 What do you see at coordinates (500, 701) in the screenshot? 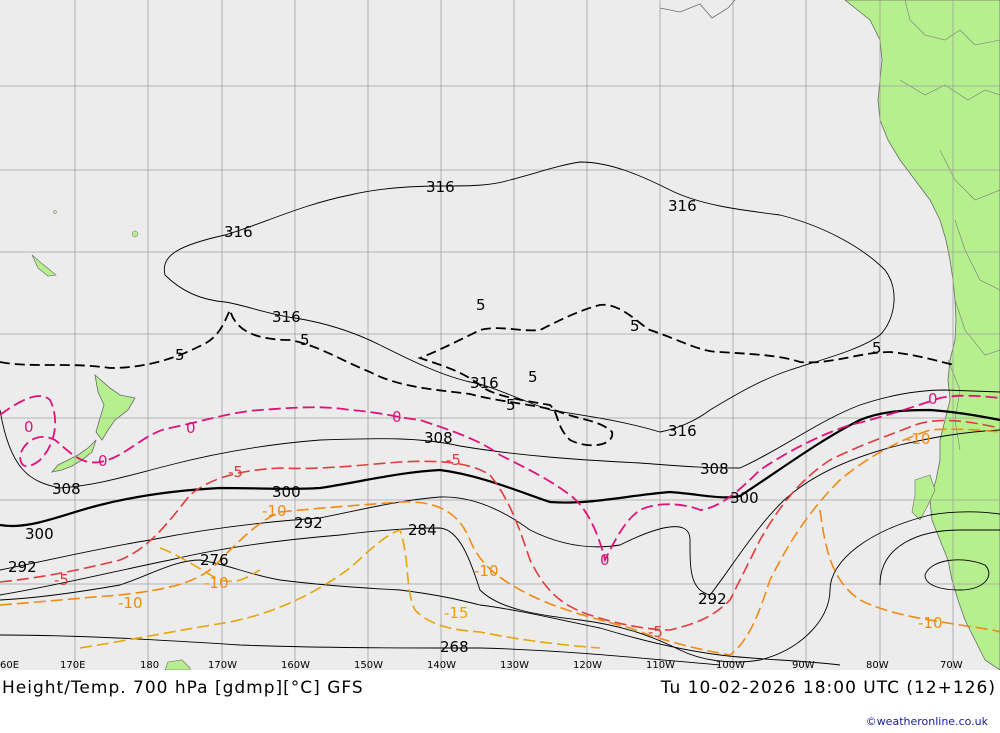
I see `map-footer` at bounding box center [500, 701].